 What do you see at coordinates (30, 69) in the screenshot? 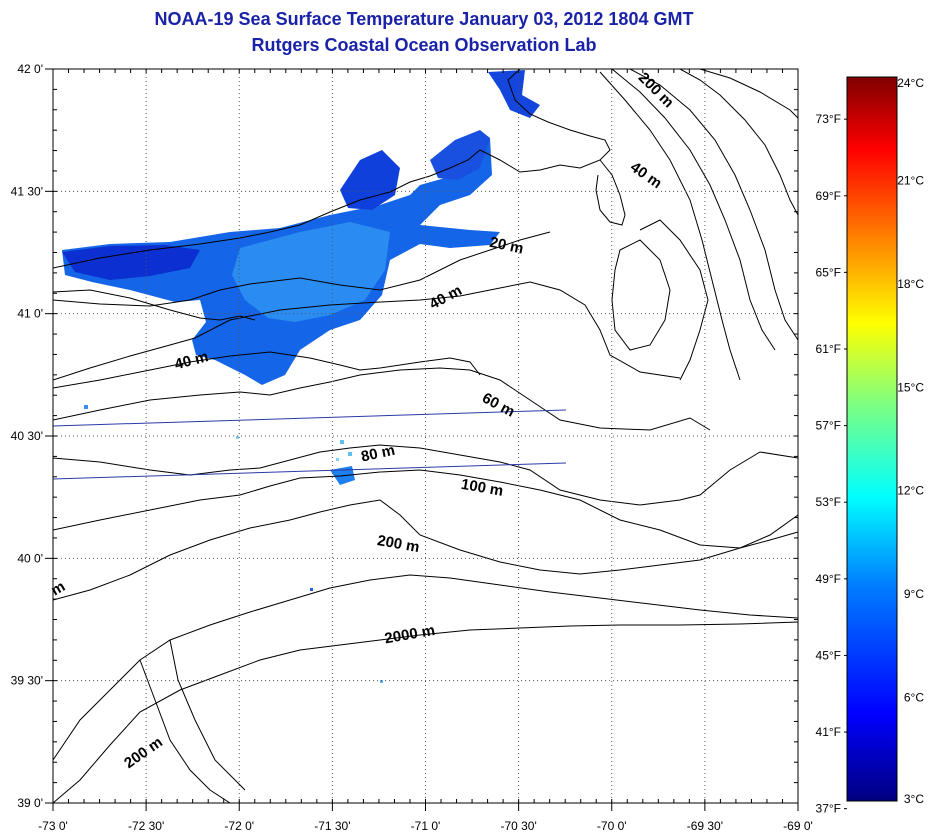
I see `lat-tick-label: 42 0'` at bounding box center [30, 69].